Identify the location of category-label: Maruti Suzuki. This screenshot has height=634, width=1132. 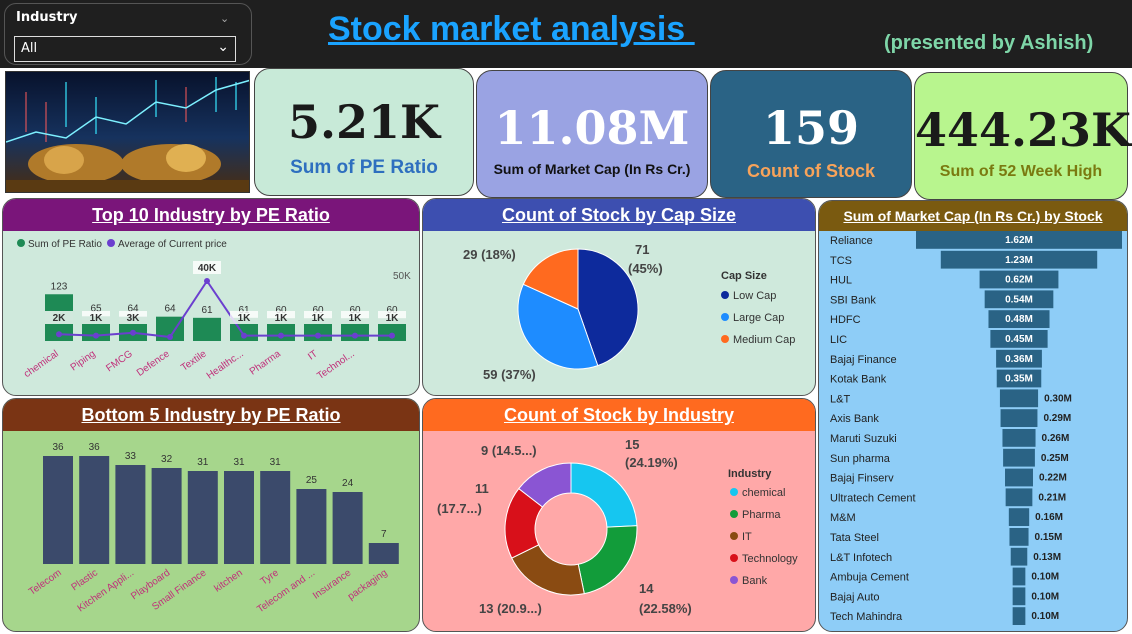
(863, 439).